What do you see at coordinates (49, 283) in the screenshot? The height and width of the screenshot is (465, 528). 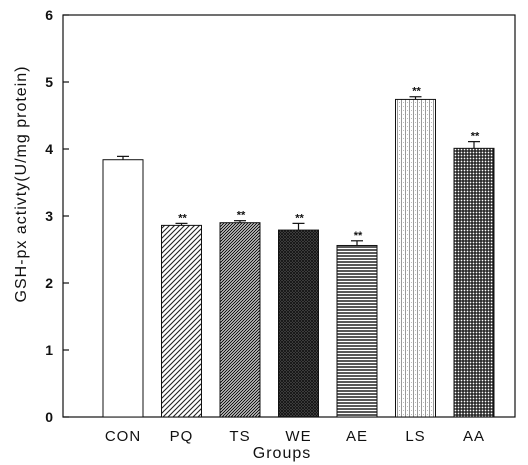 I see `y-tick-label: 2` at bounding box center [49, 283].